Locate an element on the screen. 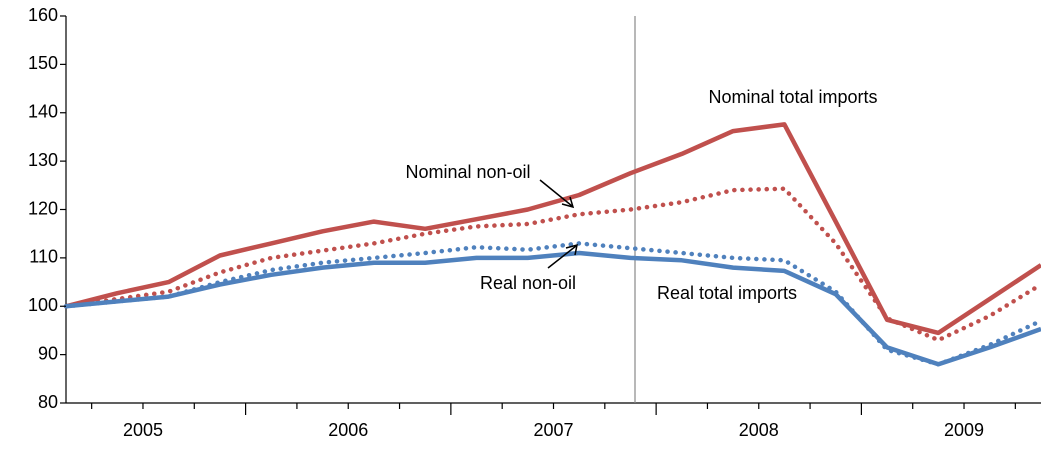  y-tick-label: 160 is located at coordinates (43, 15).